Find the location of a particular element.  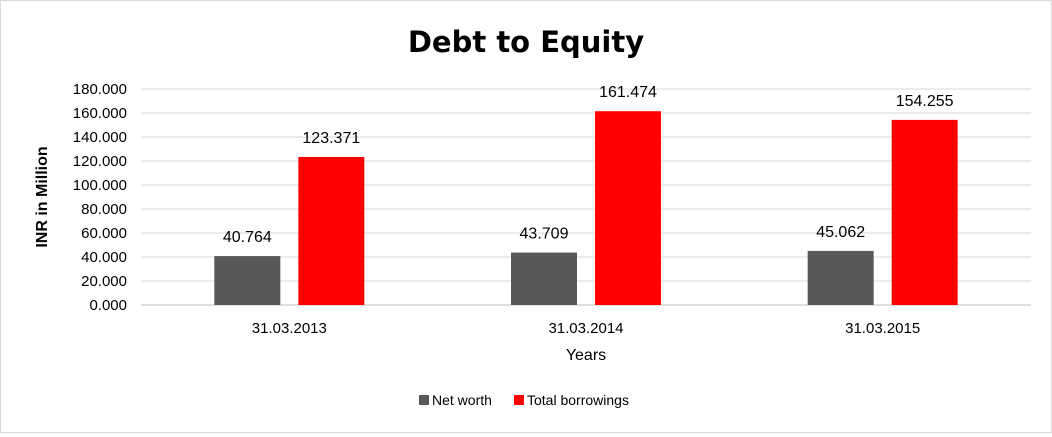

y-tick-label: 180.000 is located at coordinates (100, 89).